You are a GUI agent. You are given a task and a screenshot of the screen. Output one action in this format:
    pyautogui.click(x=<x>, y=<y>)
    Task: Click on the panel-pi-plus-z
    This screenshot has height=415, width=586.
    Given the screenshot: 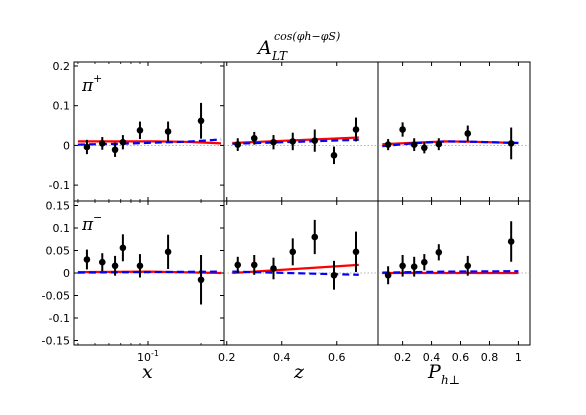 What is the action you would take?
    pyautogui.click(x=301, y=131)
    